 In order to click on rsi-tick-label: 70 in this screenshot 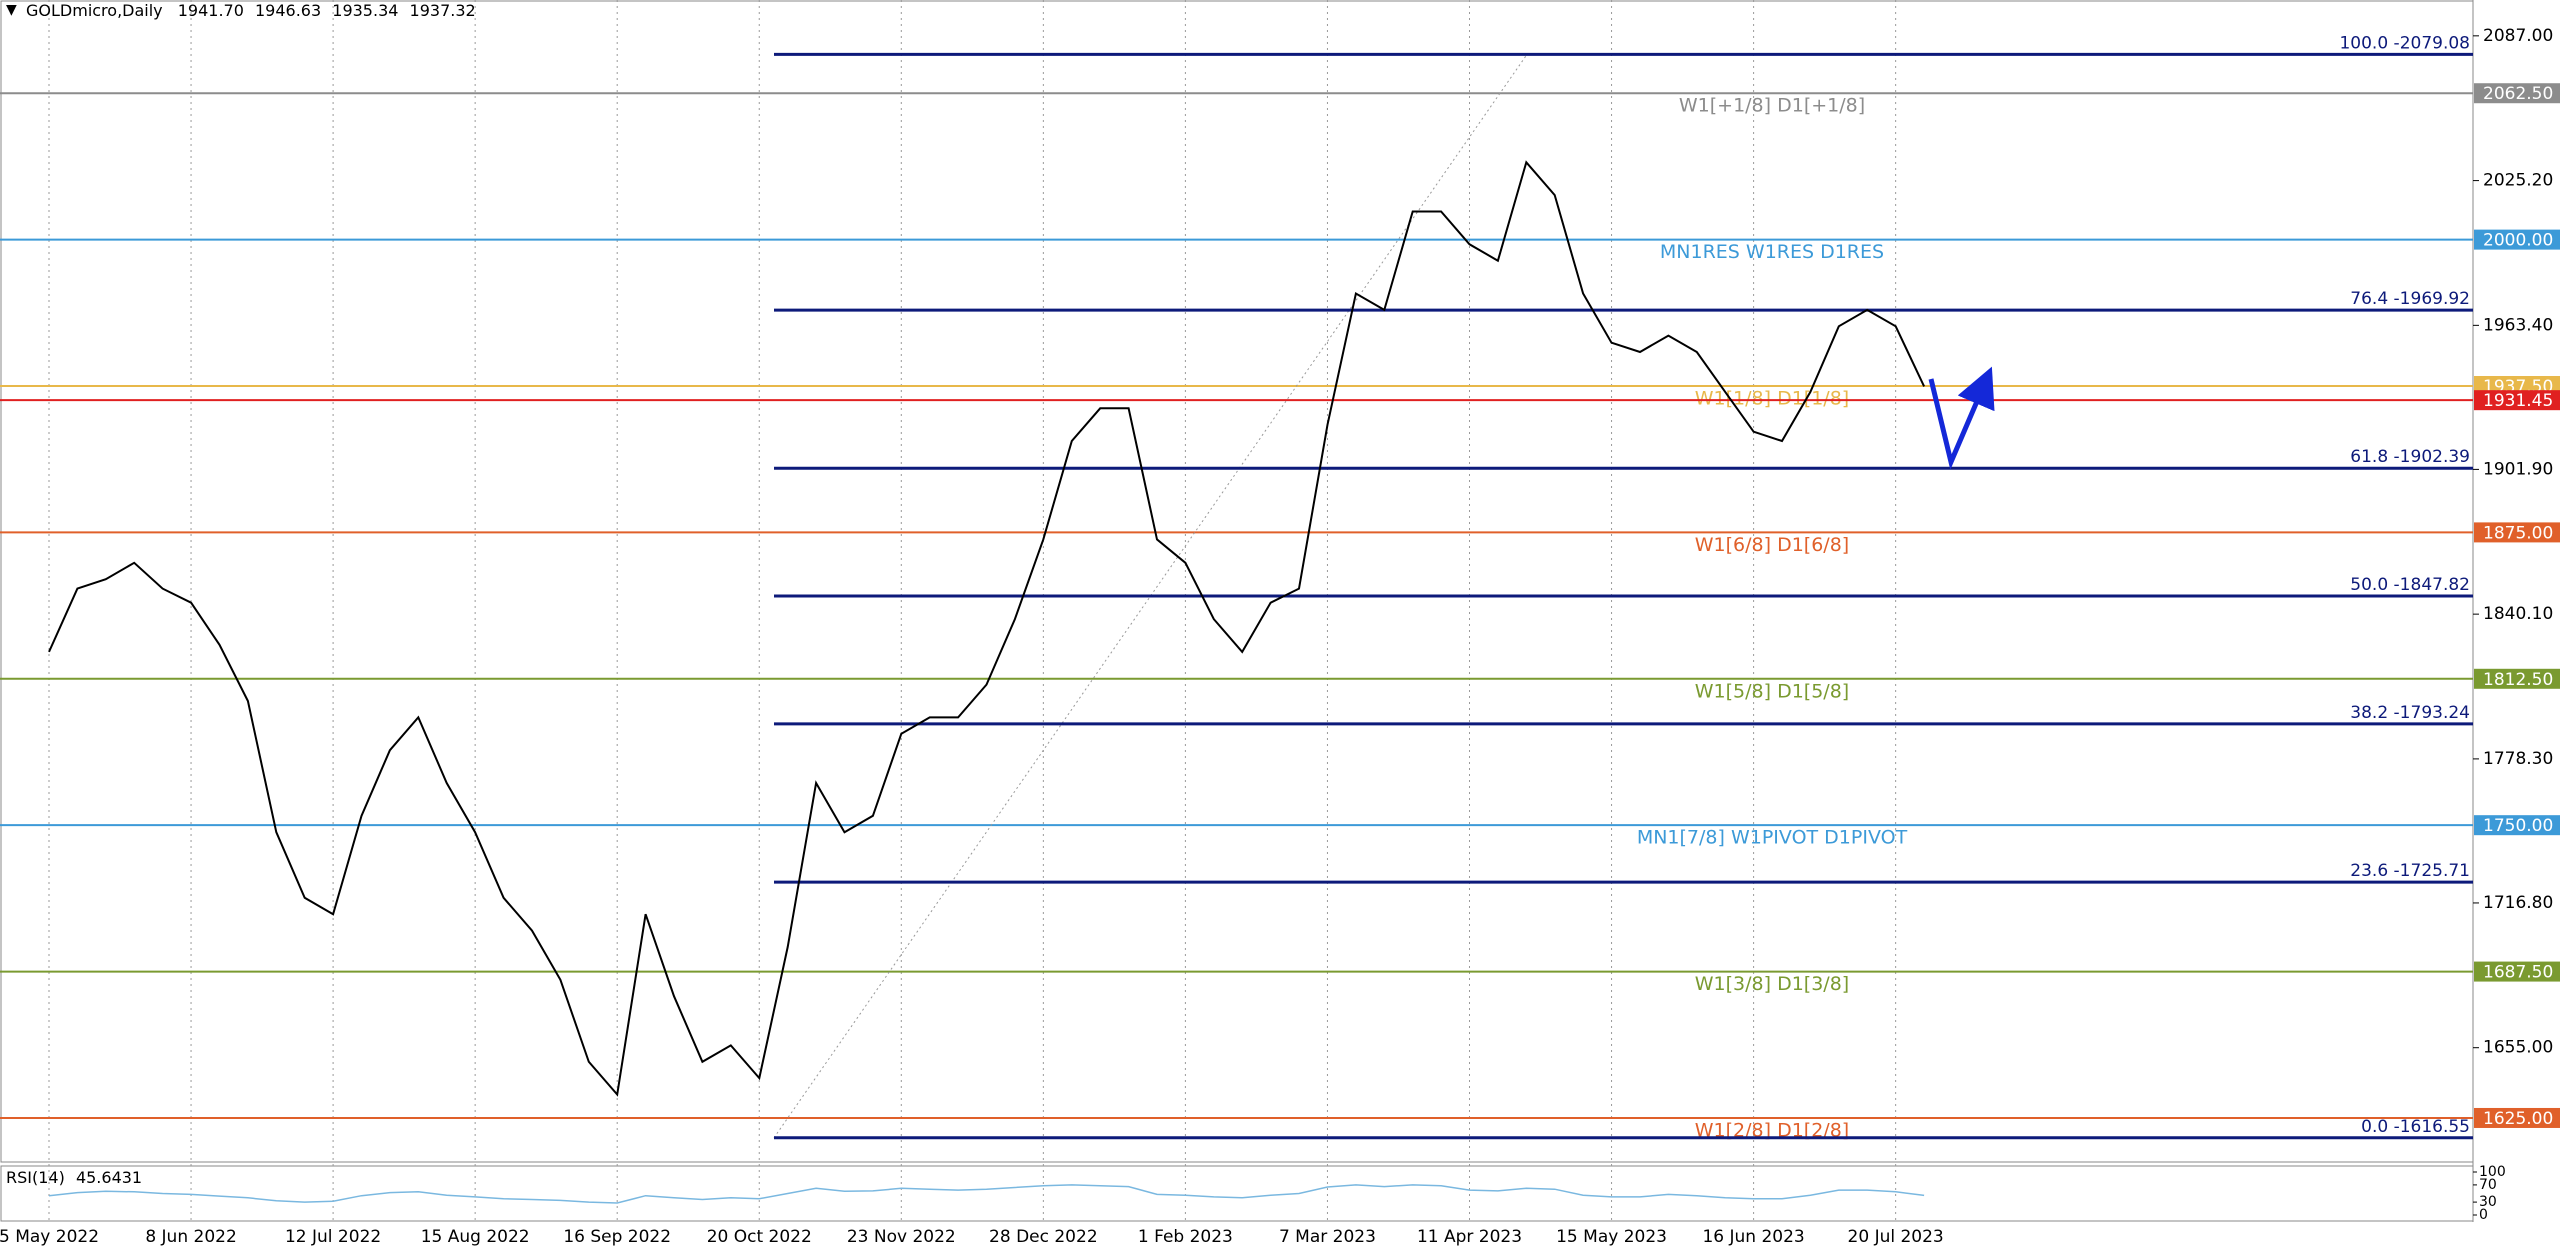, I will do `click(2488, 1185)`.